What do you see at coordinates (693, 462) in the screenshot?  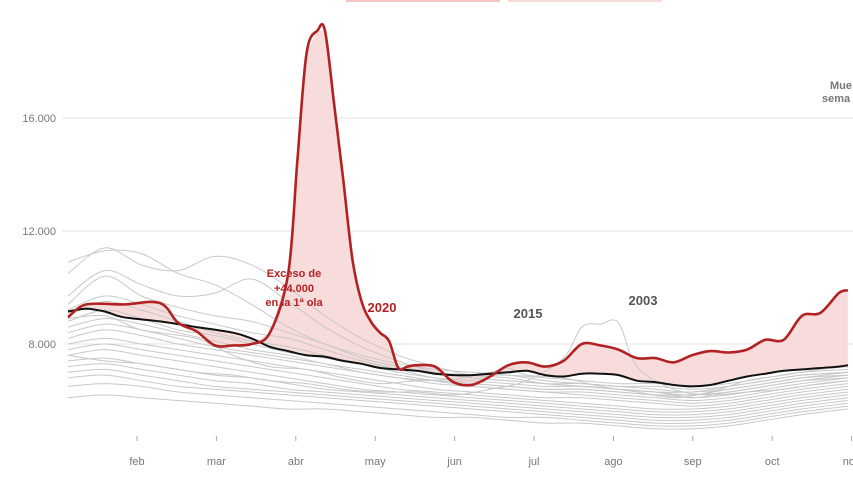 I see `x-tick-label: sep` at bounding box center [693, 462].